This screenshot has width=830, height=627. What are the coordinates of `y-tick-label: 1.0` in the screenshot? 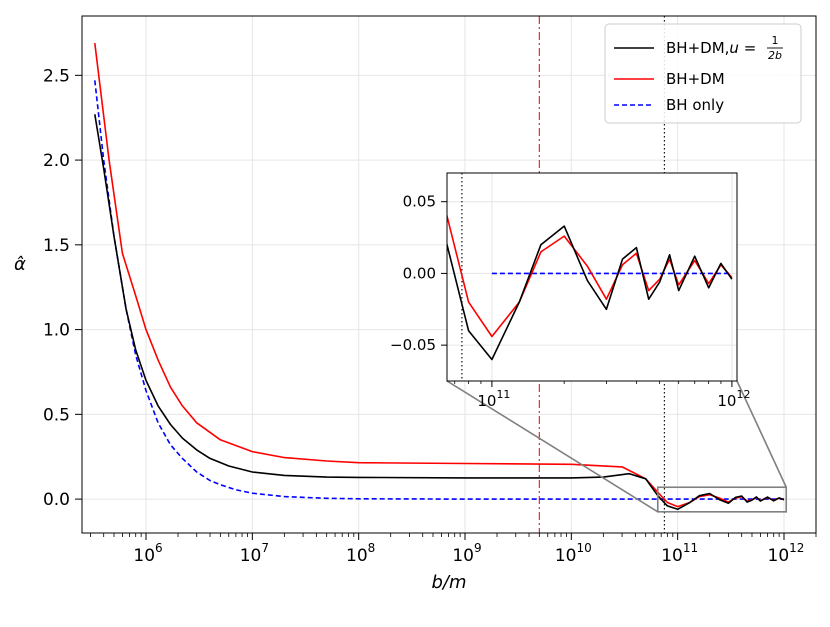 It's located at (56, 331).